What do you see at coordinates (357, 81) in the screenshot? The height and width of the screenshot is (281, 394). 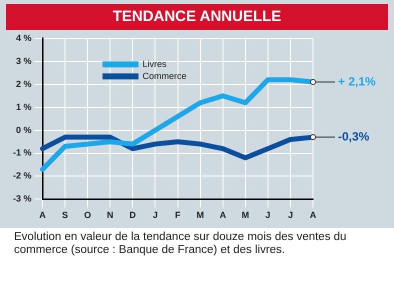 I see `data-label: + 2,1%` at bounding box center [357, 81].